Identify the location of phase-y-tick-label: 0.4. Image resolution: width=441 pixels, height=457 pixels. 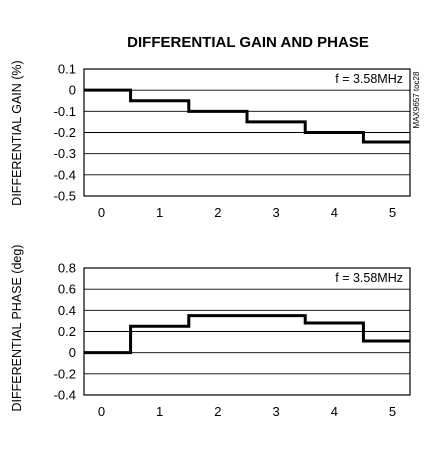
(67, 310).